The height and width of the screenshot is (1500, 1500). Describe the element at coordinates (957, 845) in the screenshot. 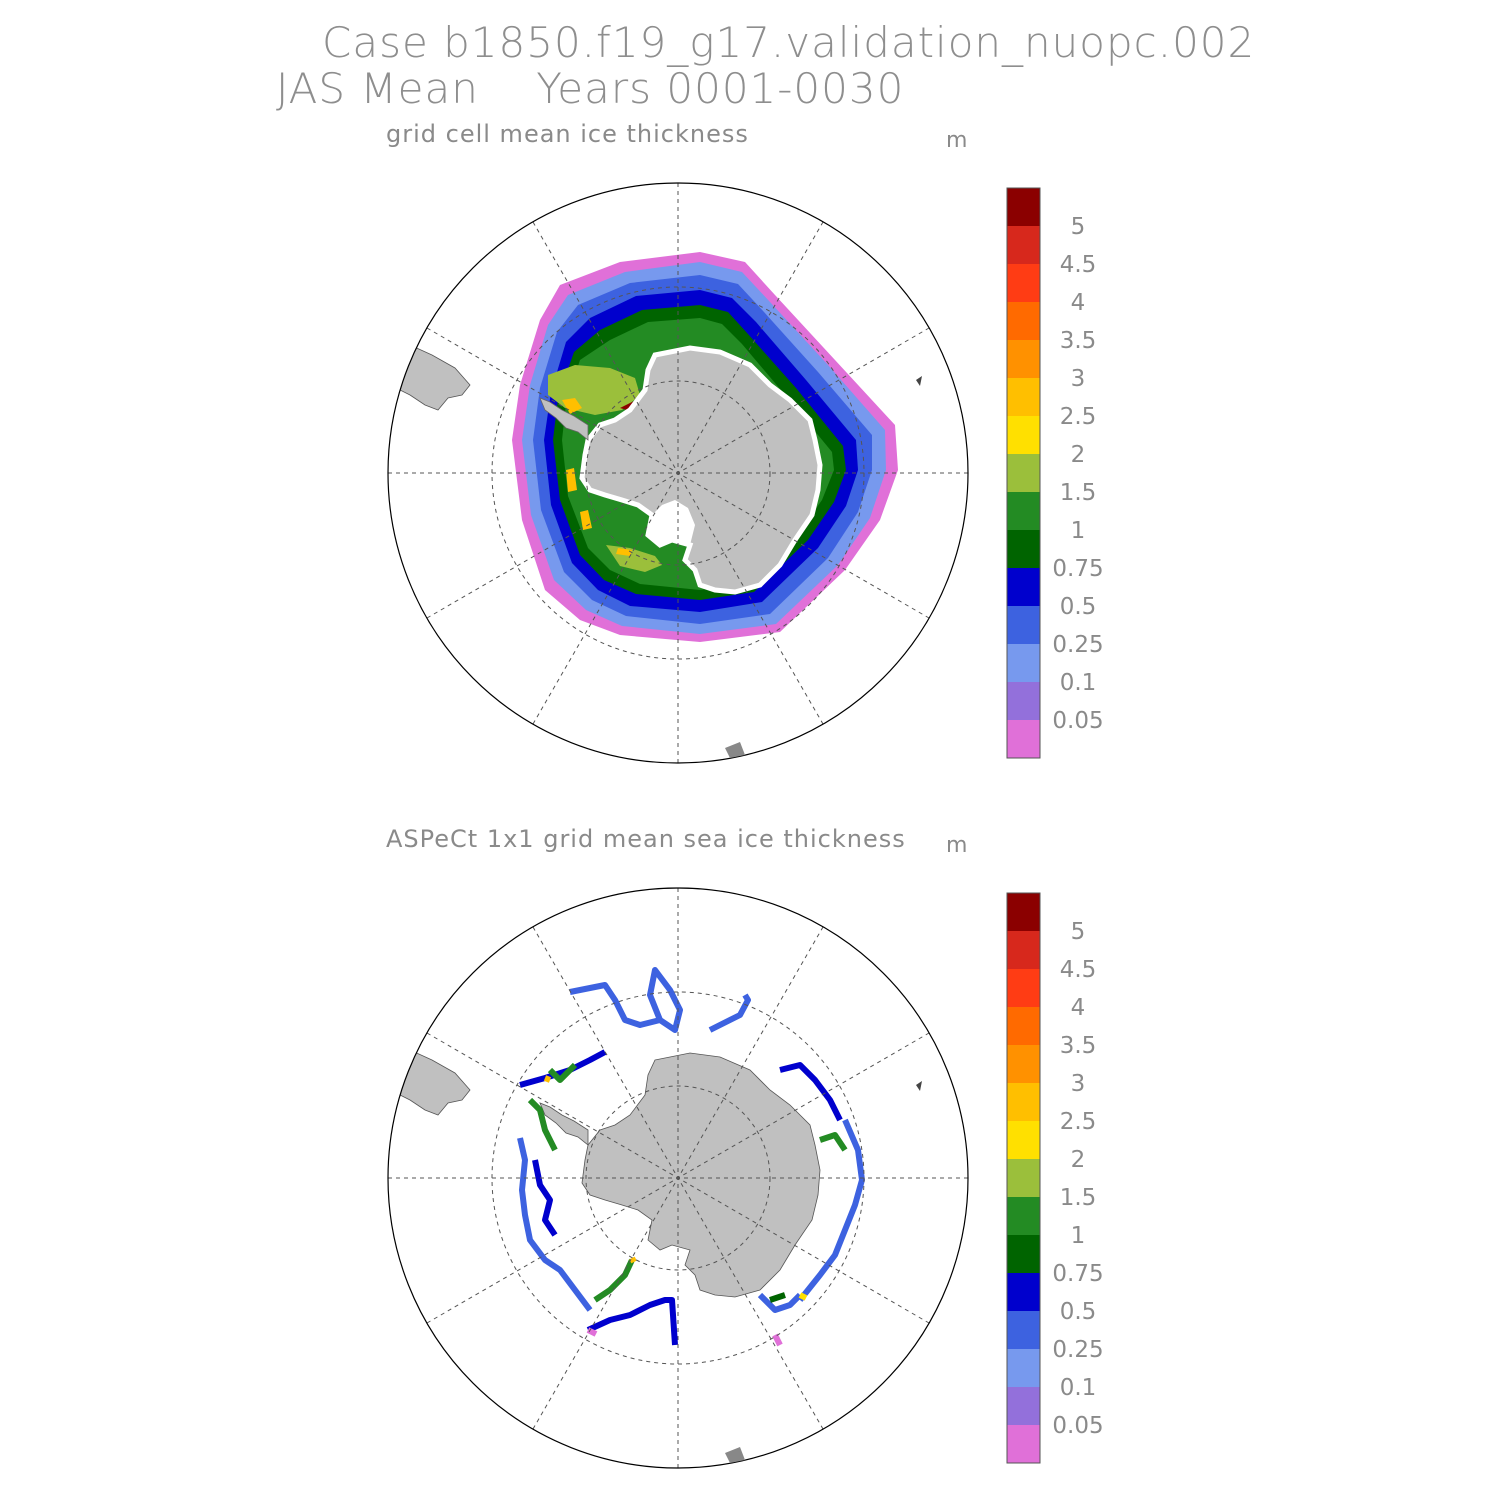

I see `panel2-unit: m` at that location.